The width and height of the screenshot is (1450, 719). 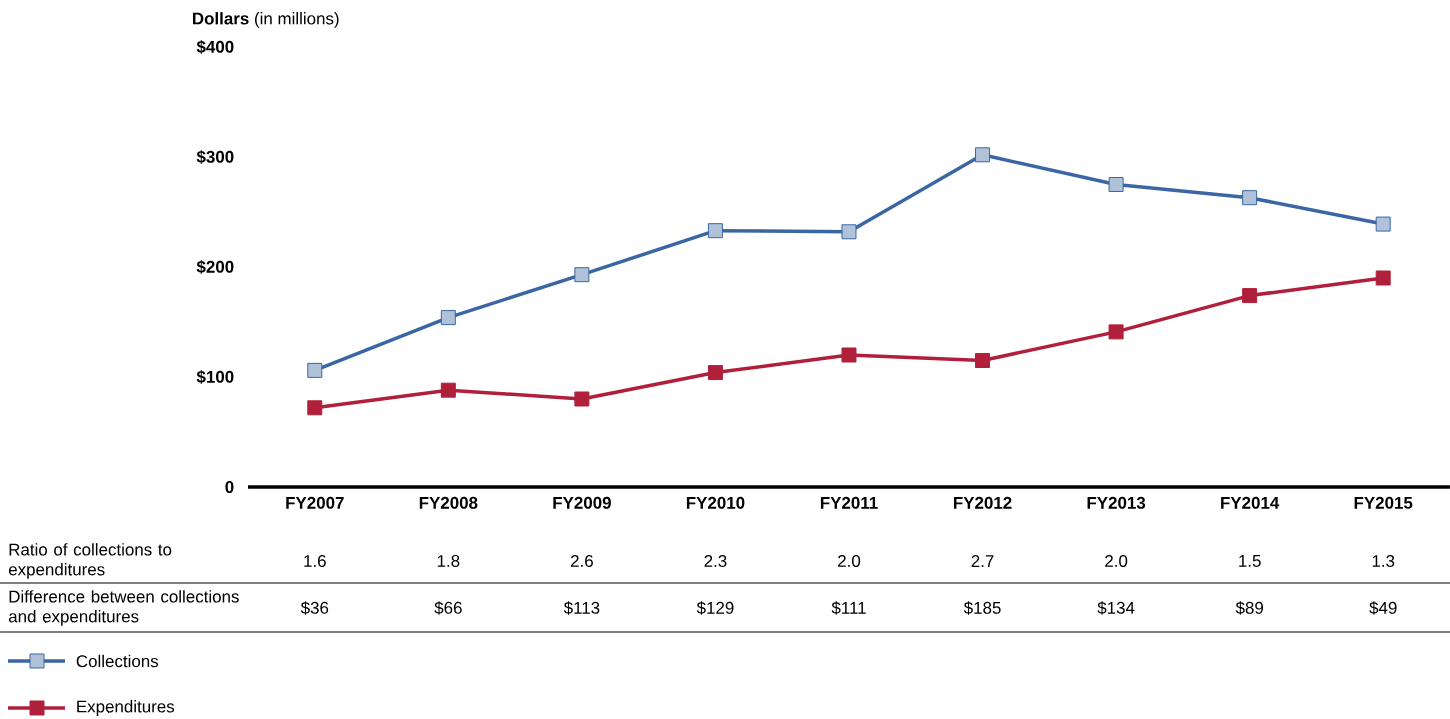 What do you see at coordinates (849, 502) in the screenshot?
I see `x-tick-label: FY2011` at bounding box center [849, 502].